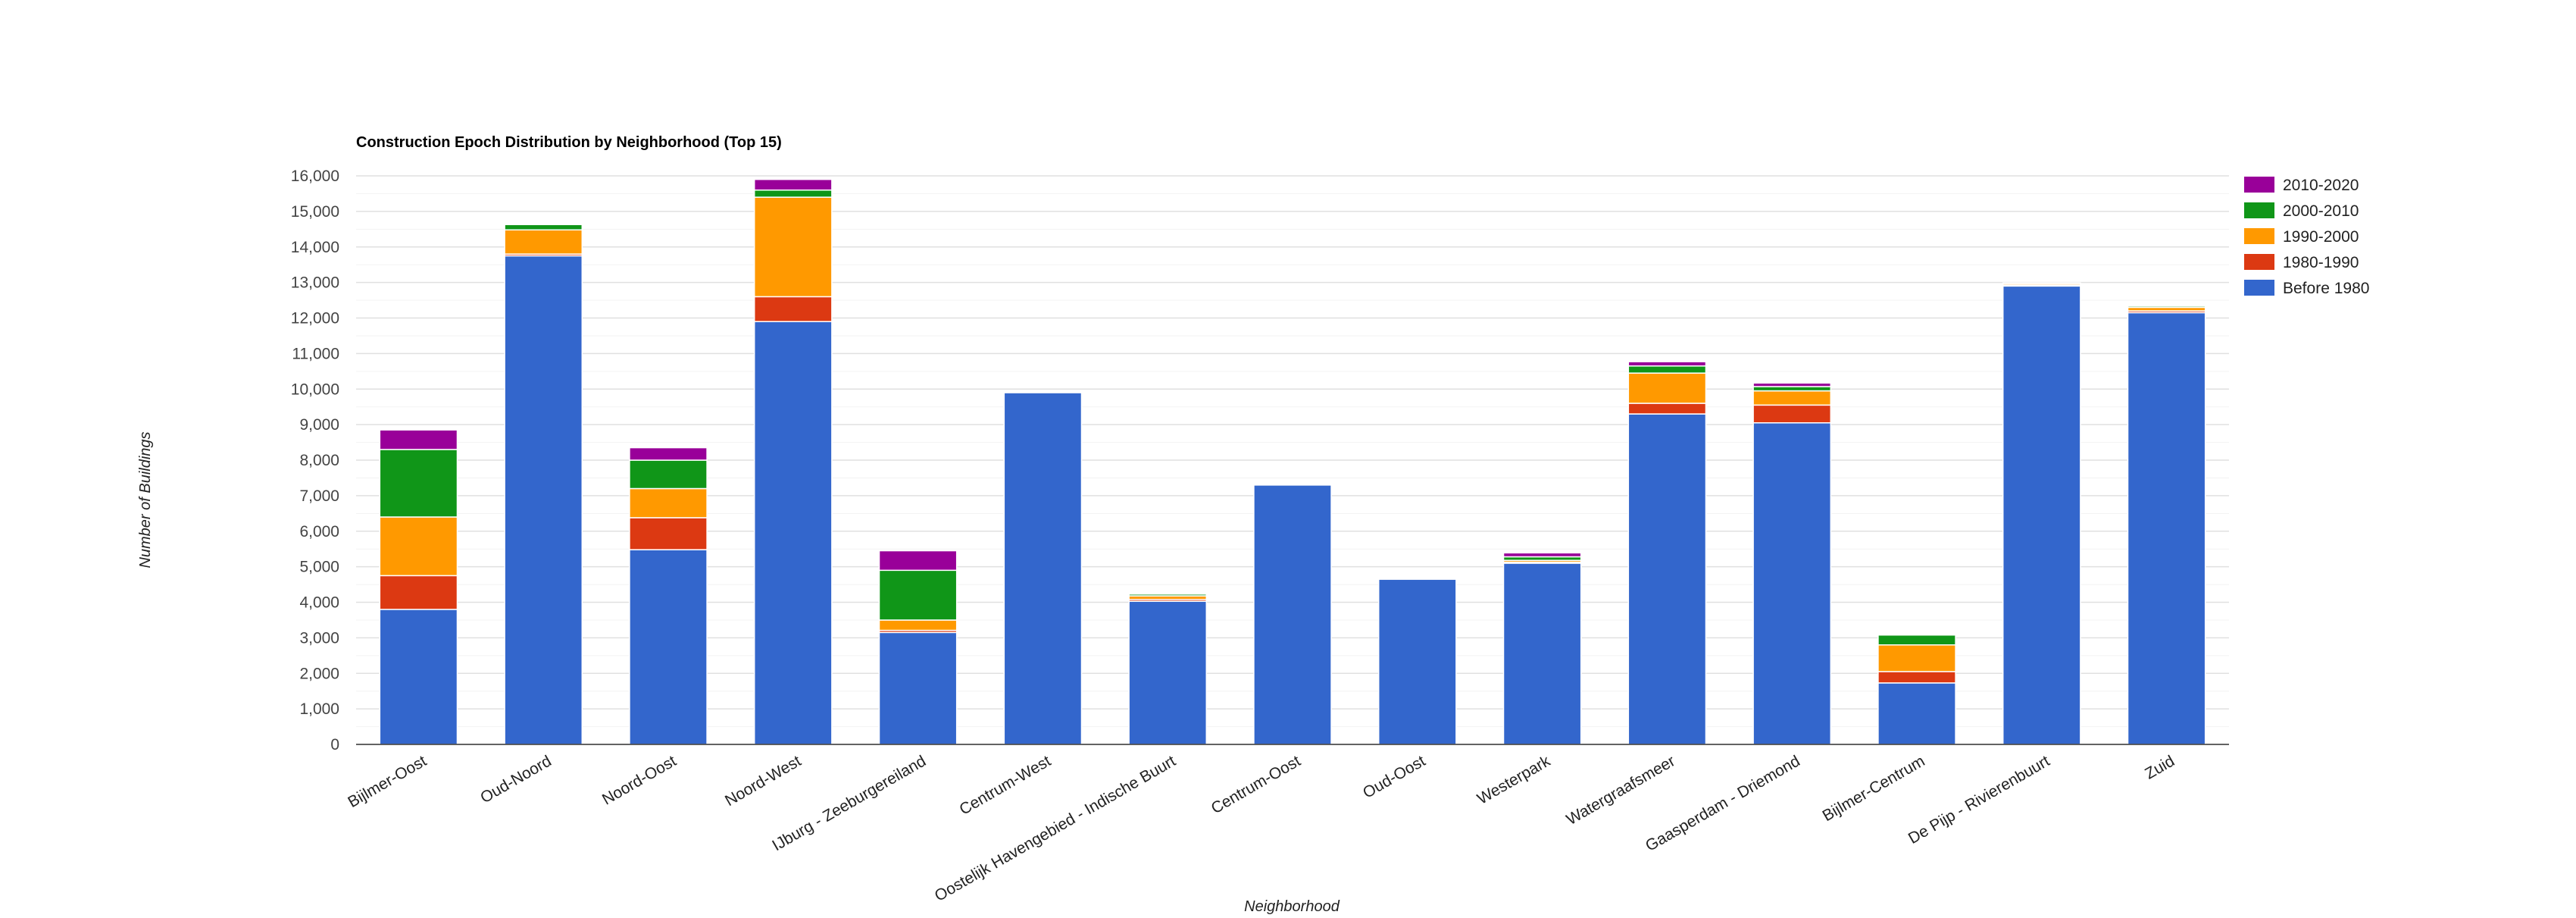 The image size is (2576, 918). I want to click on legend-item: 2000-2010, so click(2301, 211).